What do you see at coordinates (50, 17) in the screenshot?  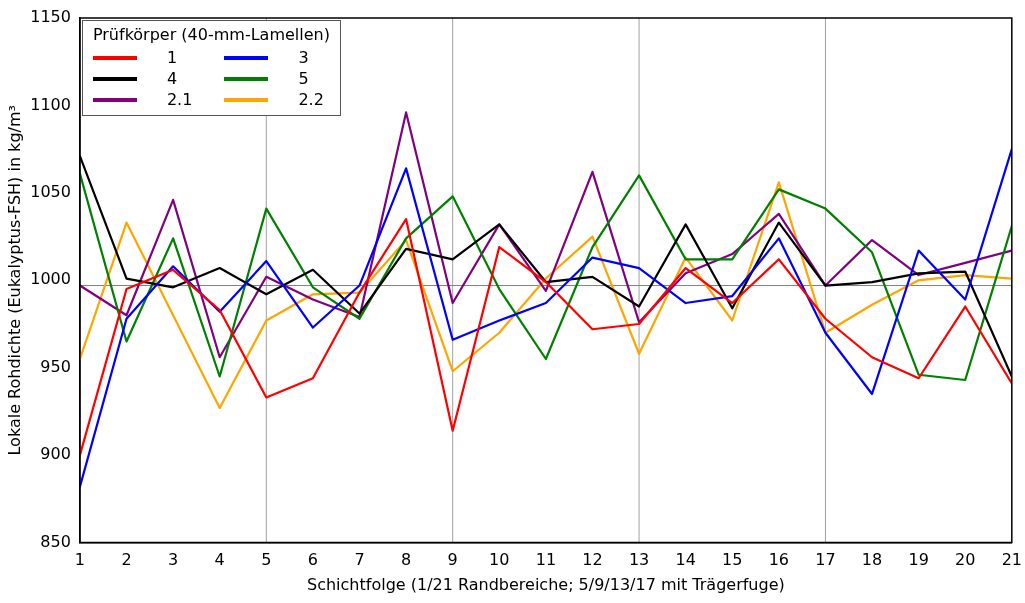 I see `y-tick-label: 1150` at bounding box center [50, 17].